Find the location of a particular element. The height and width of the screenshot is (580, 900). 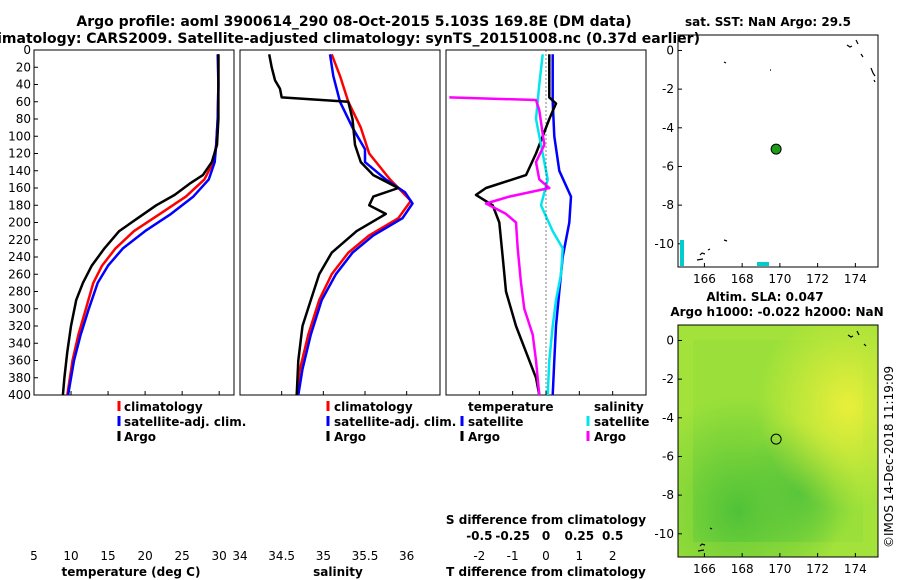

legend-argo-label: Argo is located at coordinates (350, 437).